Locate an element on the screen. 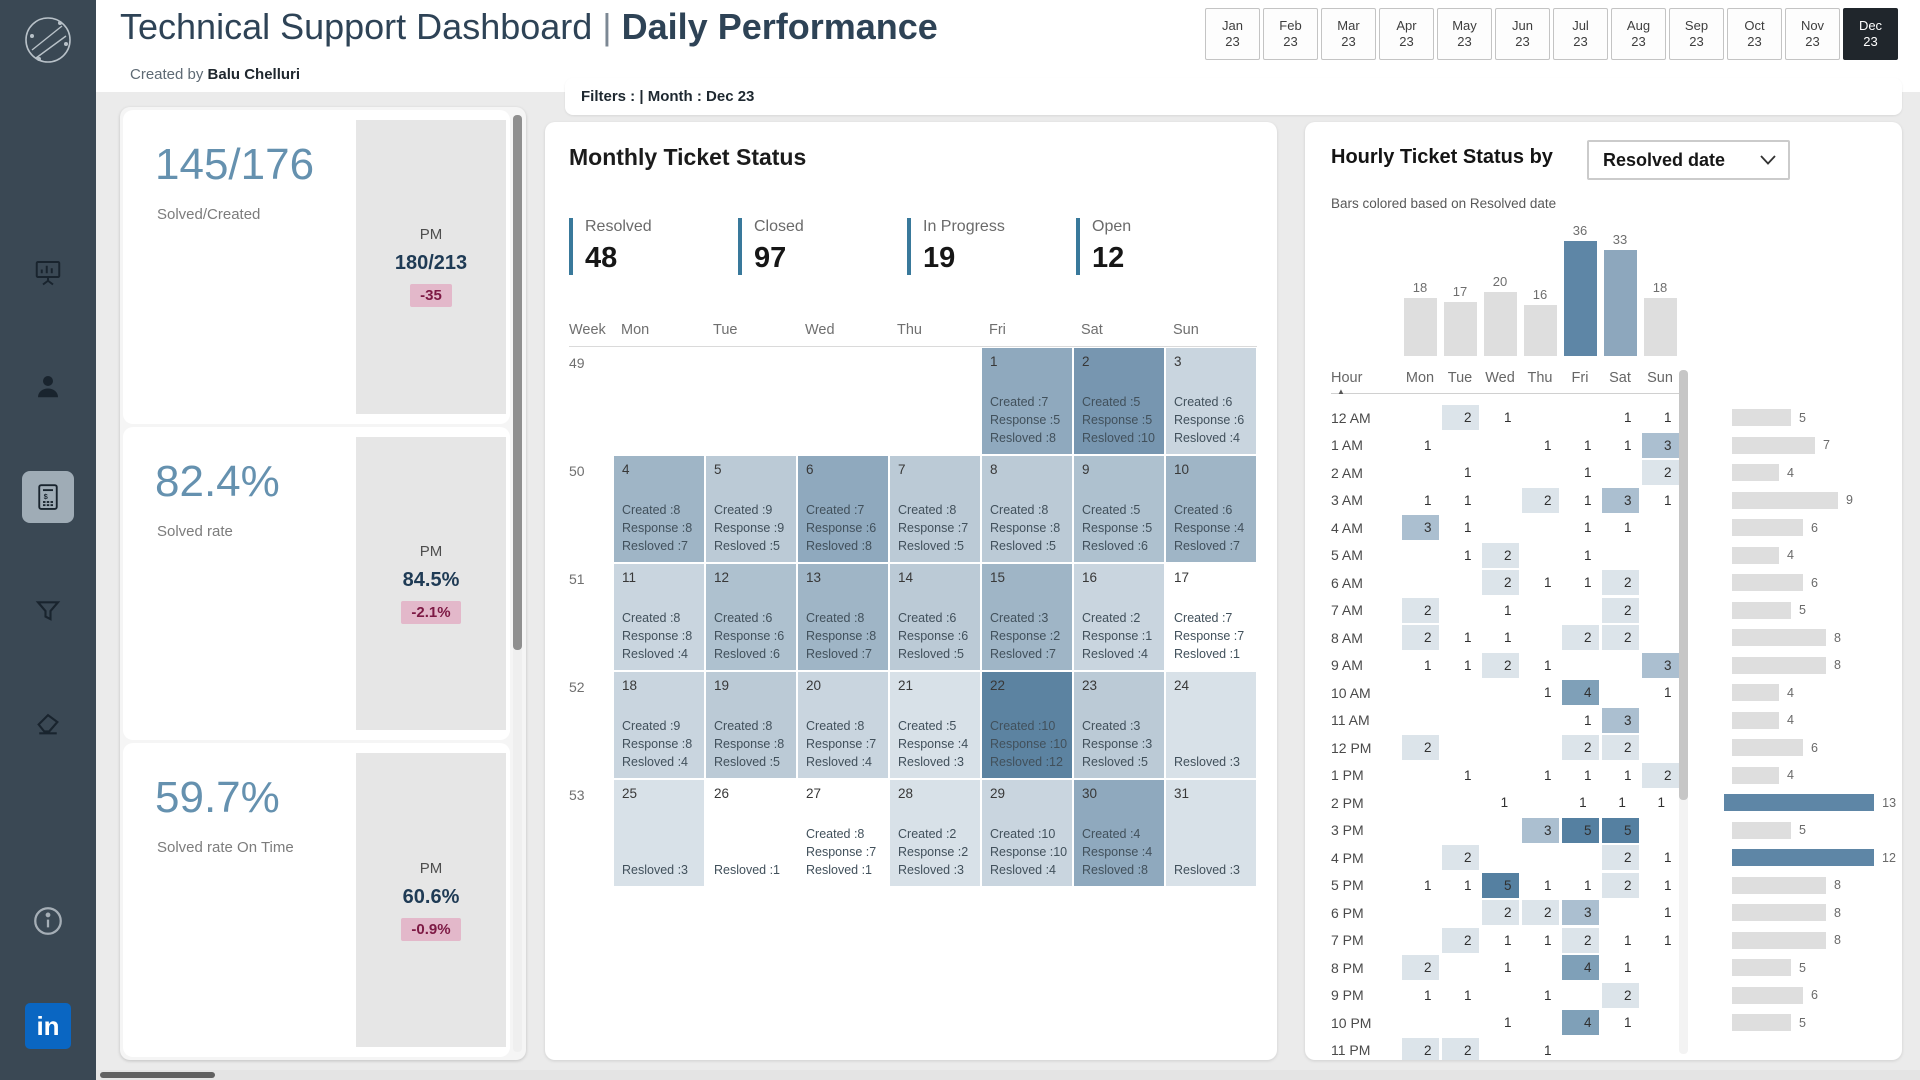  calculator-nav-icon: $ is located at coordinates (48, 497).